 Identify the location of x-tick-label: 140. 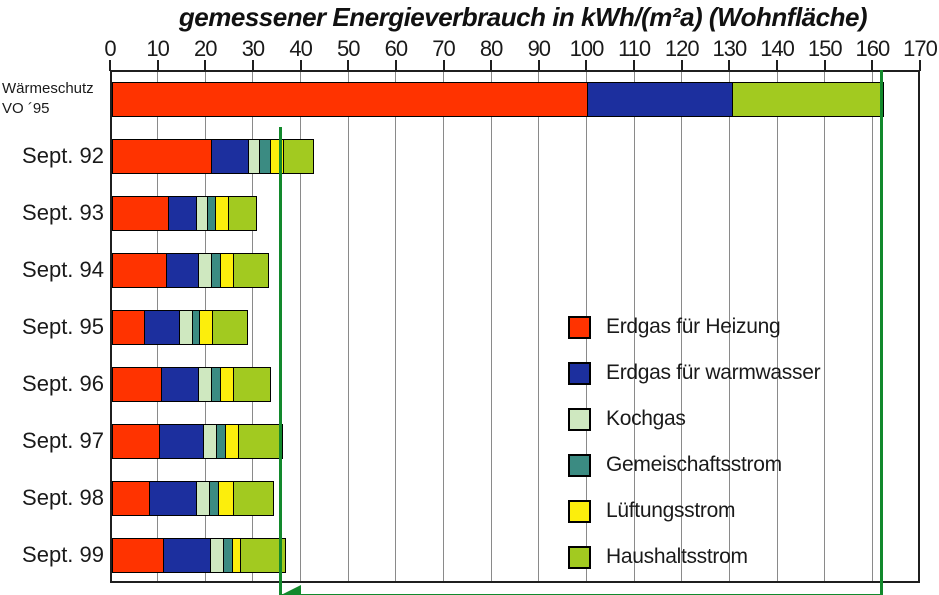
(777, 48).